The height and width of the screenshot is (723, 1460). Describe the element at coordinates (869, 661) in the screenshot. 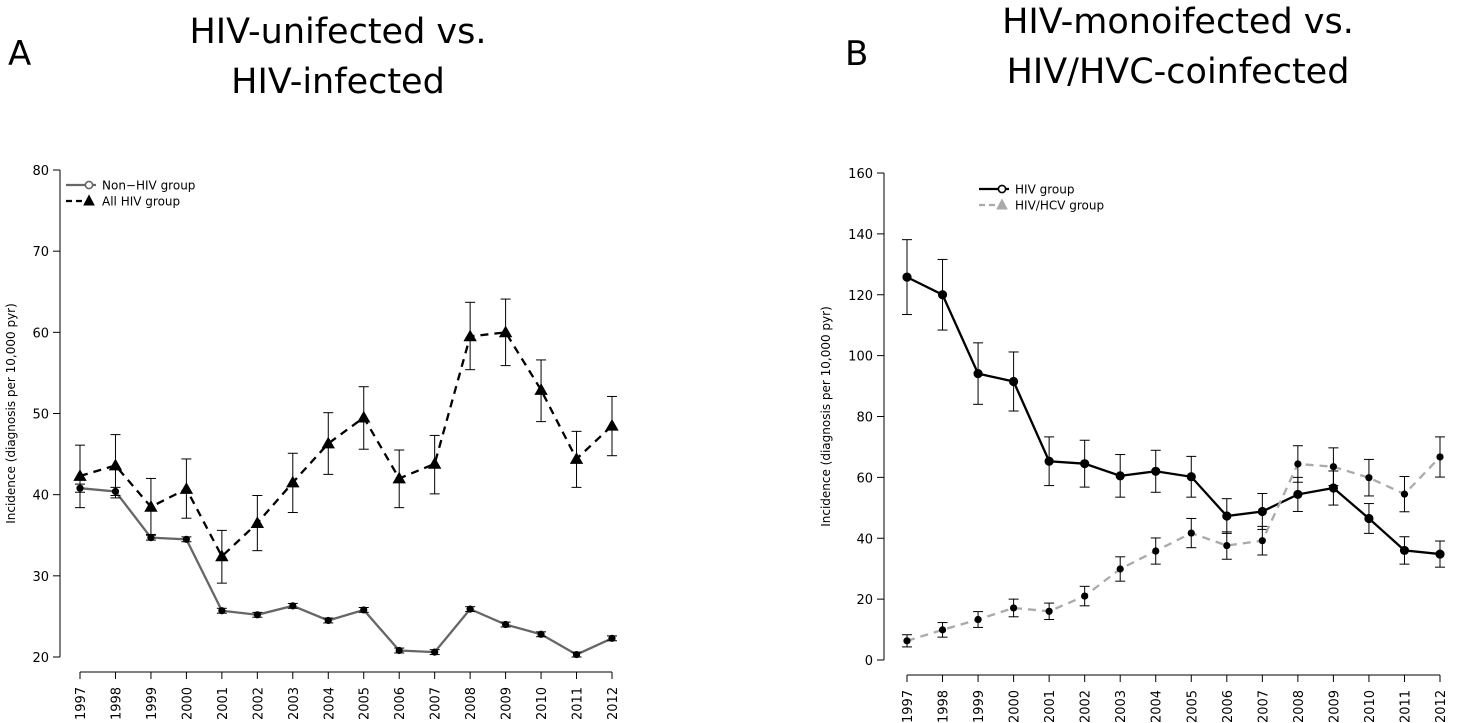

I see `y-tick-label: 0` at that location.